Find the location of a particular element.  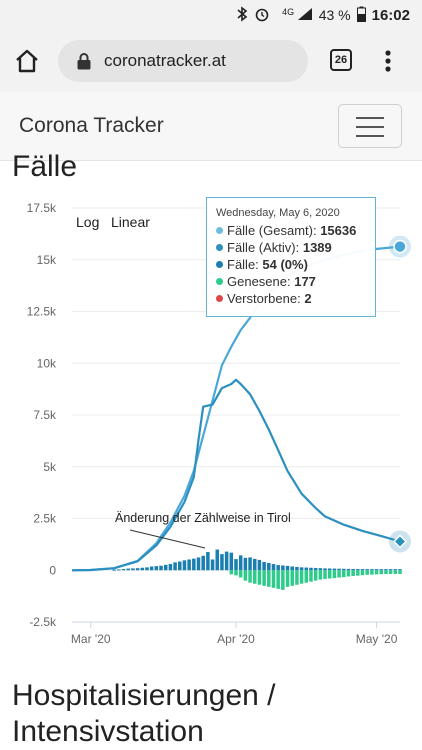

address-bar: coronatracker.at is located at coordinates (183, 61).